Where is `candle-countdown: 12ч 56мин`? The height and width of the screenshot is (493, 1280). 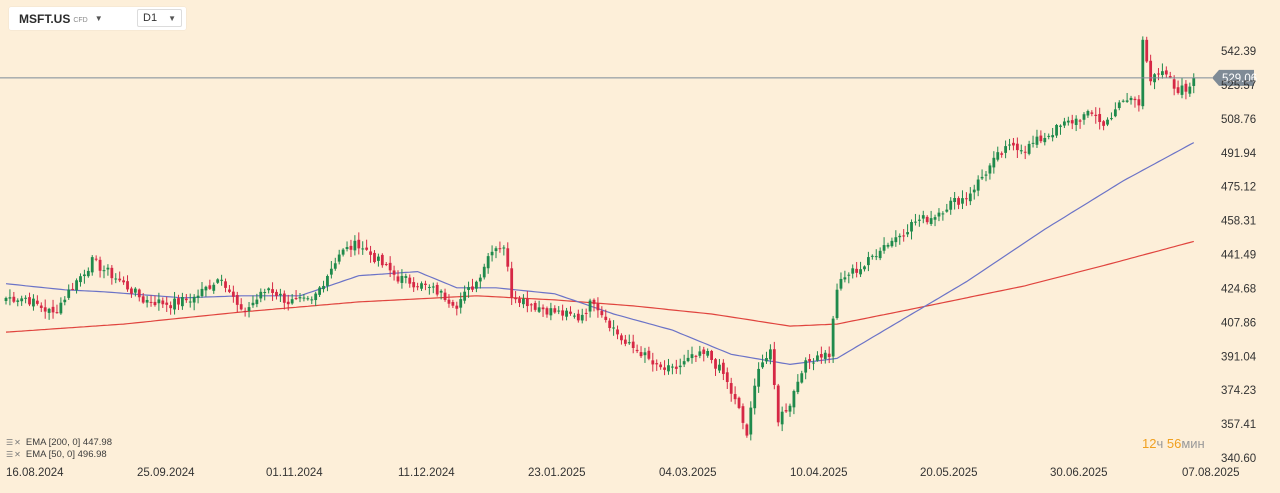 candle-countdown: 12ч 56мин is located at coordinates (1173, 443).